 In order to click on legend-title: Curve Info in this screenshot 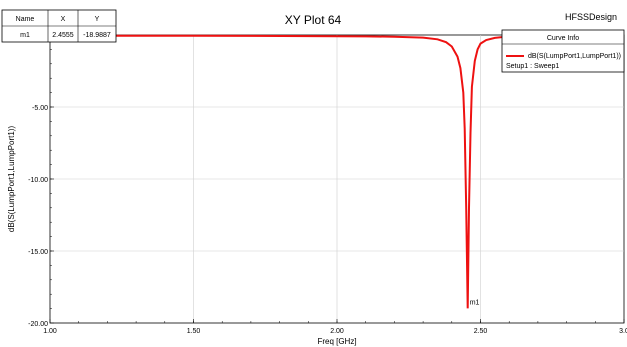, I will do `click(563, 38)`.